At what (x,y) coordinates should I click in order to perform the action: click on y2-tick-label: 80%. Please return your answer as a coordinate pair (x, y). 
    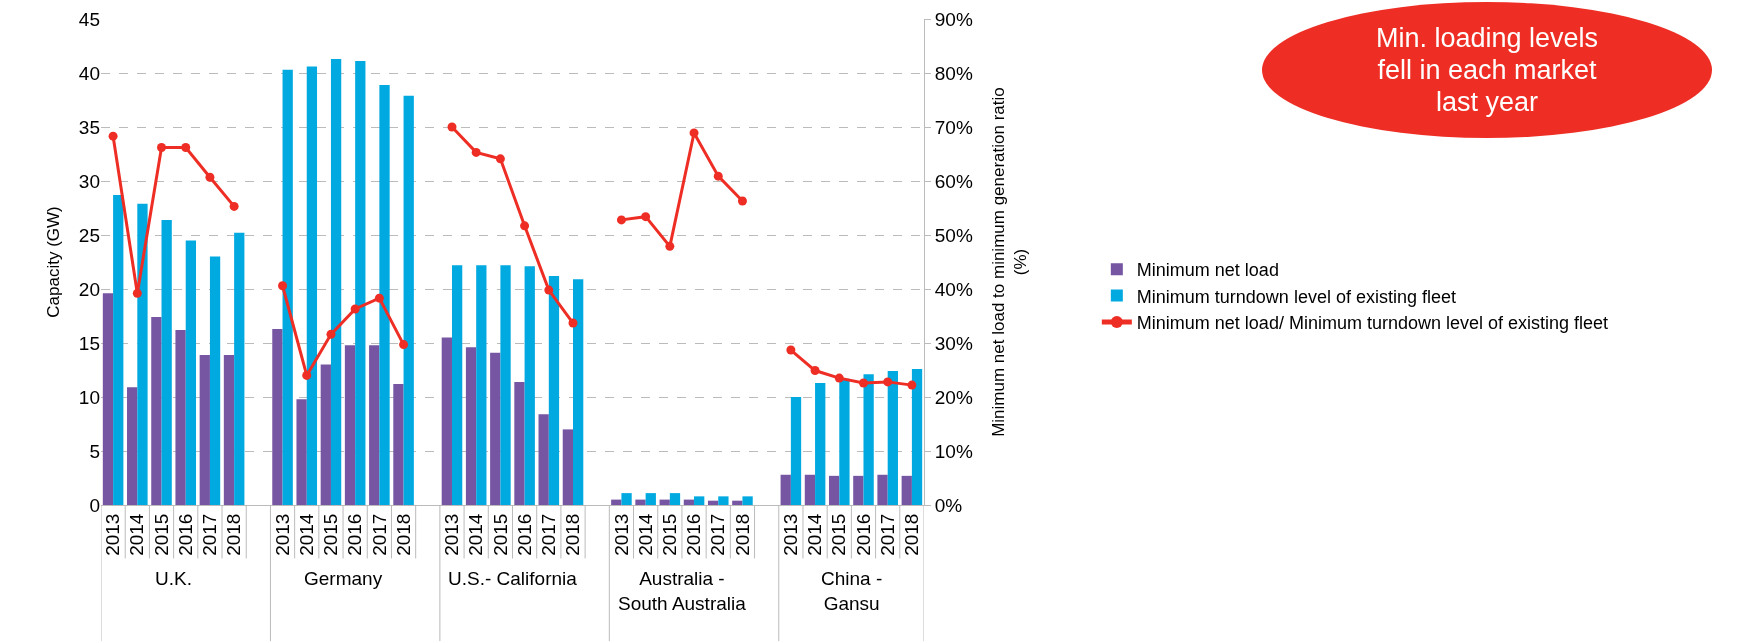
    Looking at the image, I should click on (953, 73).